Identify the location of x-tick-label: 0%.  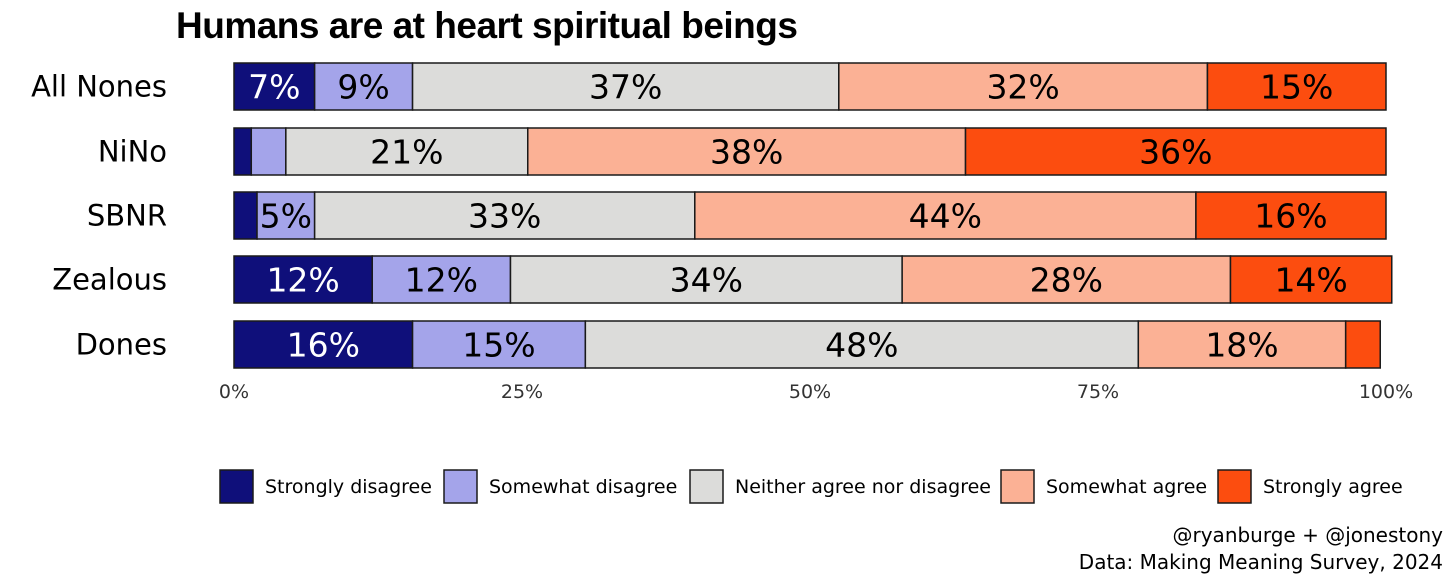
(234, 392).